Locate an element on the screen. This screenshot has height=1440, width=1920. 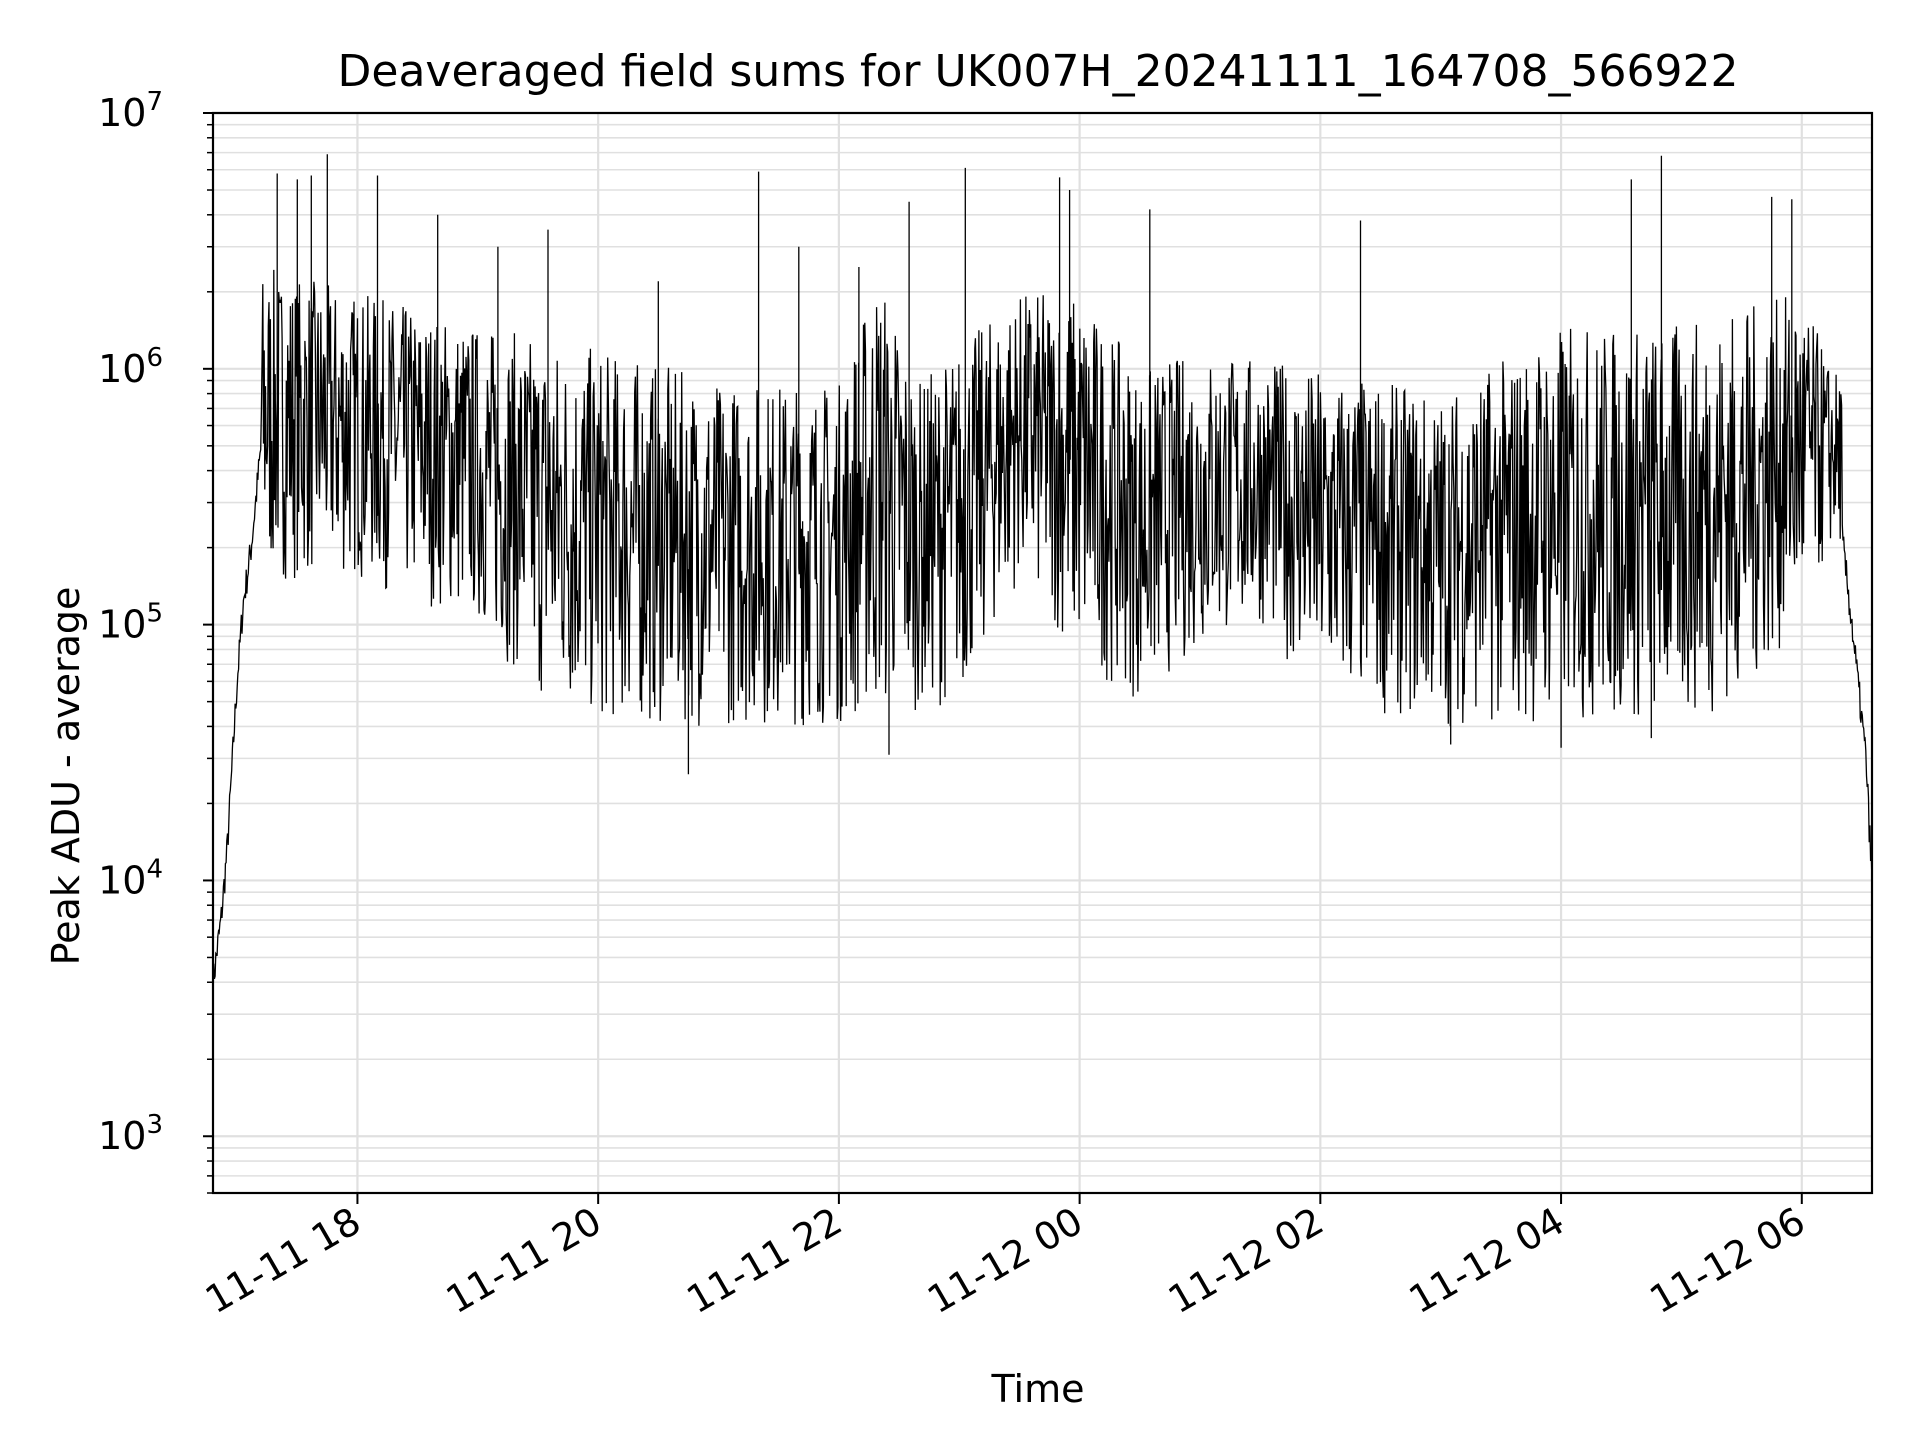
y-tick-exponent: 3 is located at coordinates (154, 1125).